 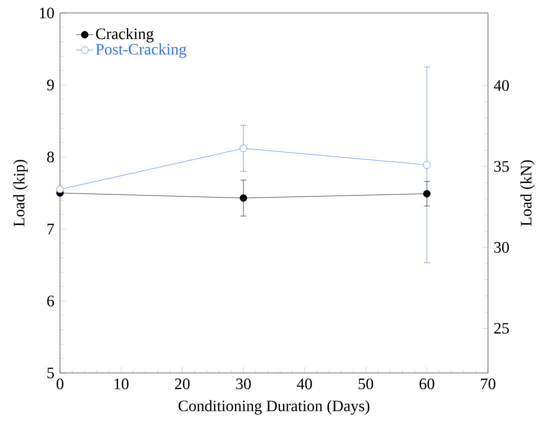 What do you see at coordinates (501, 328) in the screenshot?
I see `y2-tick-label: 25` at bounding box center [501, 328].